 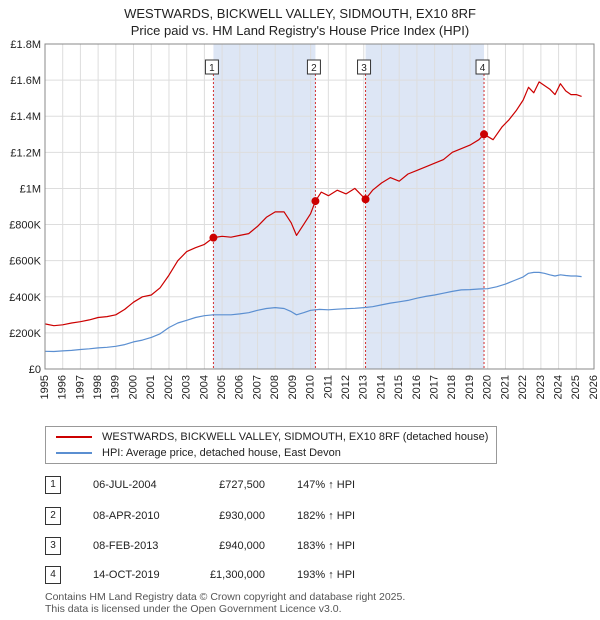 I want to click on x-tick-label: 2012, so click(x=346, y=387).